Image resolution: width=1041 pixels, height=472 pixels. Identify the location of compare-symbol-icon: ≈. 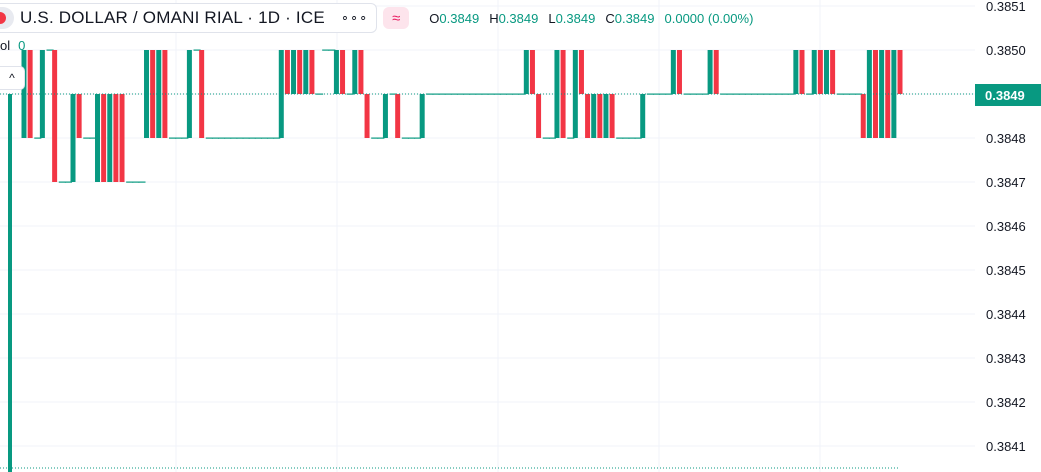
(396, 18).